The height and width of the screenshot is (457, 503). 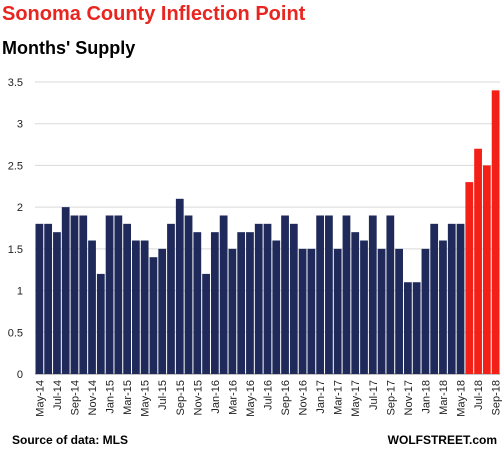 What do you see at coordinates (426, 397) in the screenshot?
I see `x-tick-label: Jan-18` at bounding box center [426, 397].